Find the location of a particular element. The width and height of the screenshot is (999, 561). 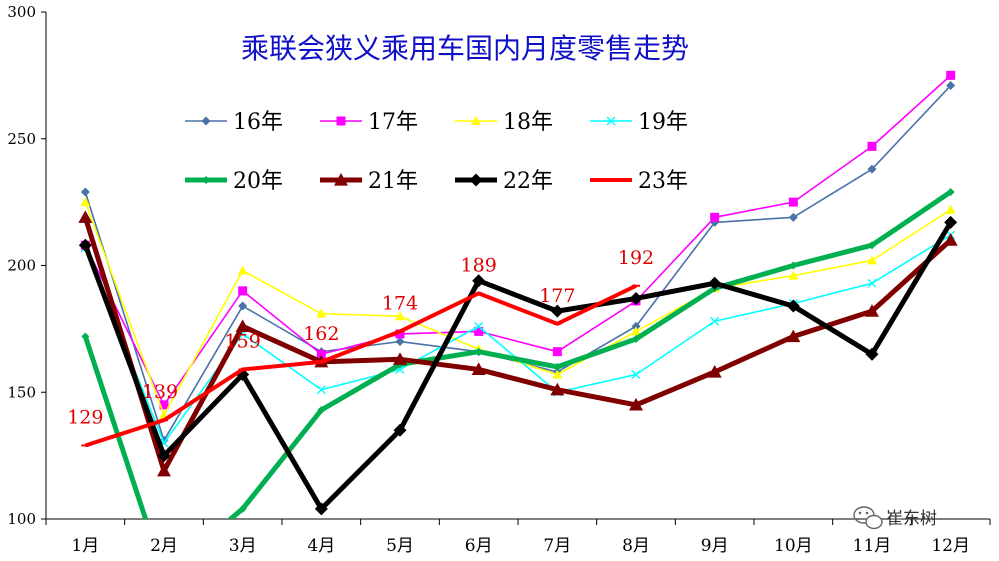

data-label: 159 is located at coordinates (243, 341).